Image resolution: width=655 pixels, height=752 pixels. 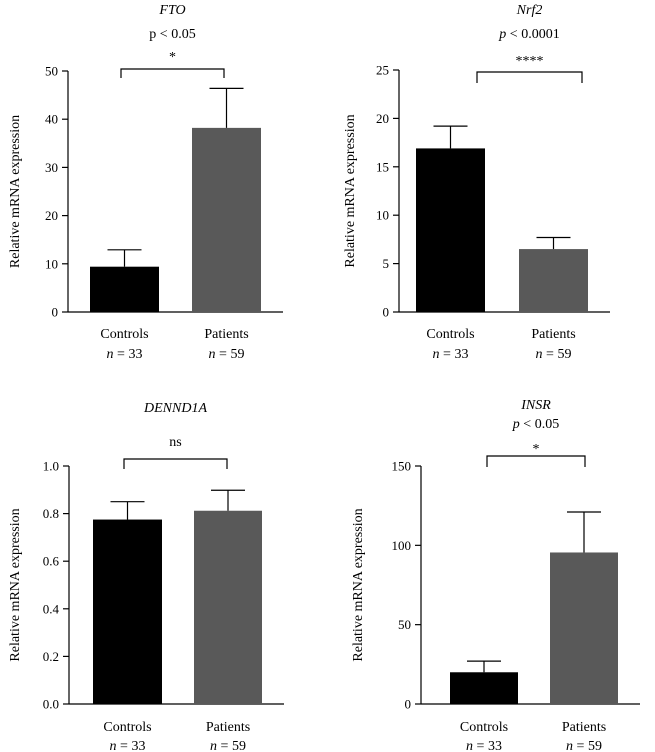 I want to click on y-tick-label: 40, so click(x=51, y=119).